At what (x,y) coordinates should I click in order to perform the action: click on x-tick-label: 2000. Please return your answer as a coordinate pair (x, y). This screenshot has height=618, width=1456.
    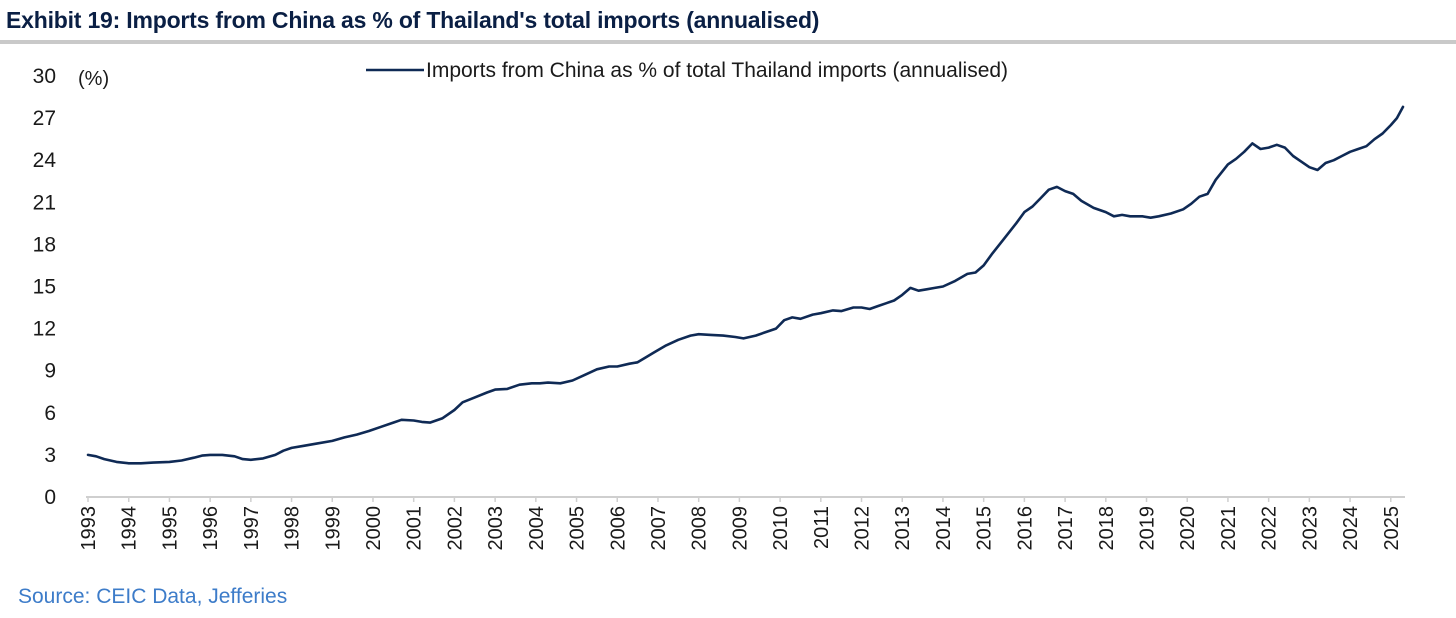
    Looking at the image, I should click on (374, 528).